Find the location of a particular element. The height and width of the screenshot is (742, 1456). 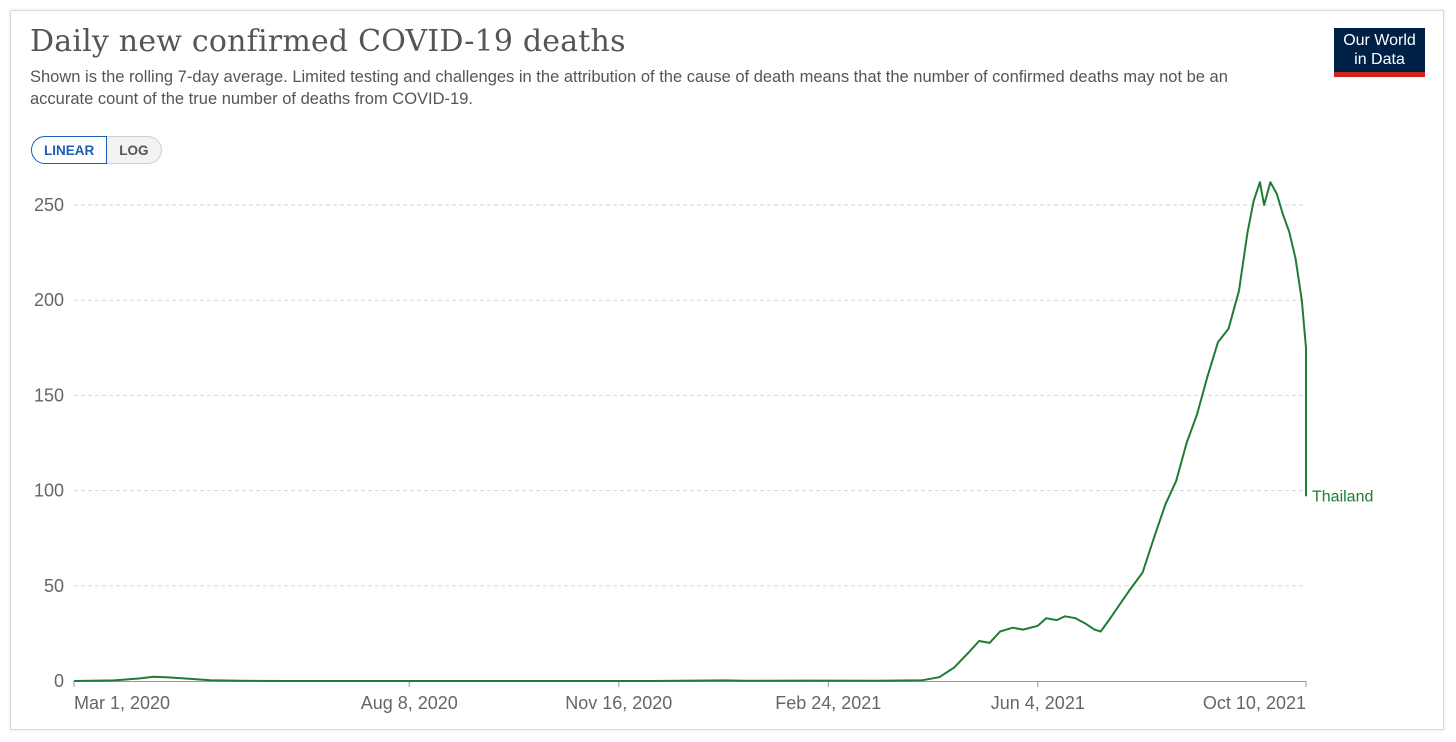

y-tick-label: 150 is located at coordinates (49, 395).